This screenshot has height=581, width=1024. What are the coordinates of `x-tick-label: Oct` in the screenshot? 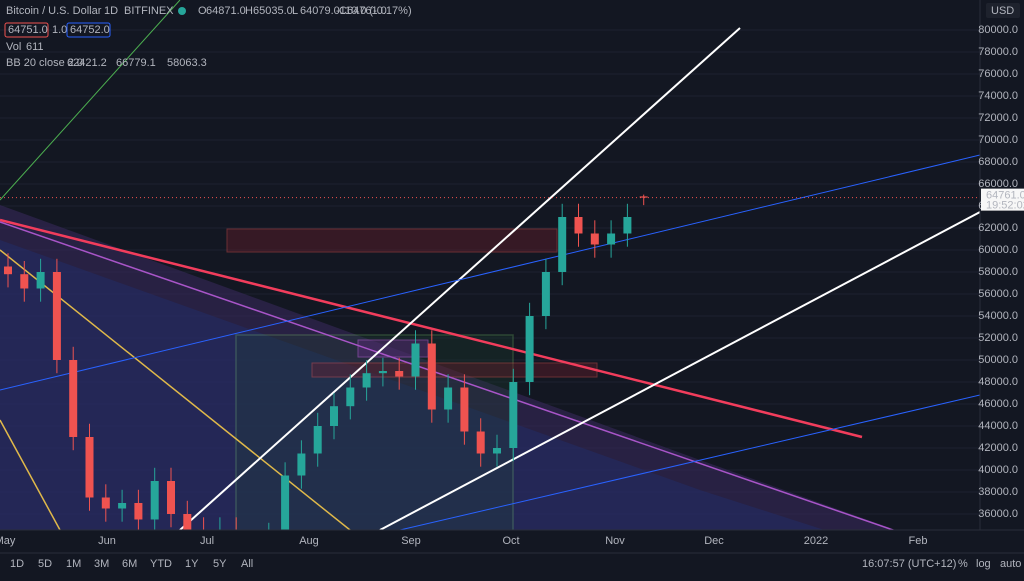 It's located at (510, 541).